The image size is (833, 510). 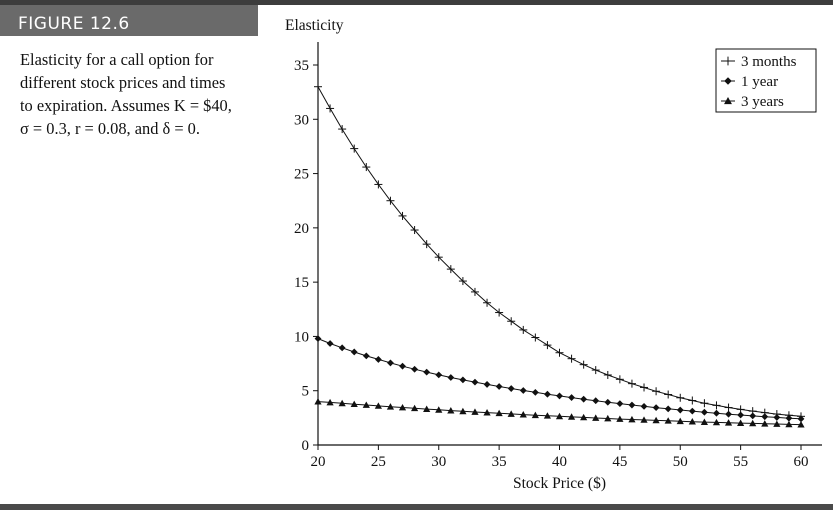 I want to click on legend-marker-3-months, so click(x=728, y=61).